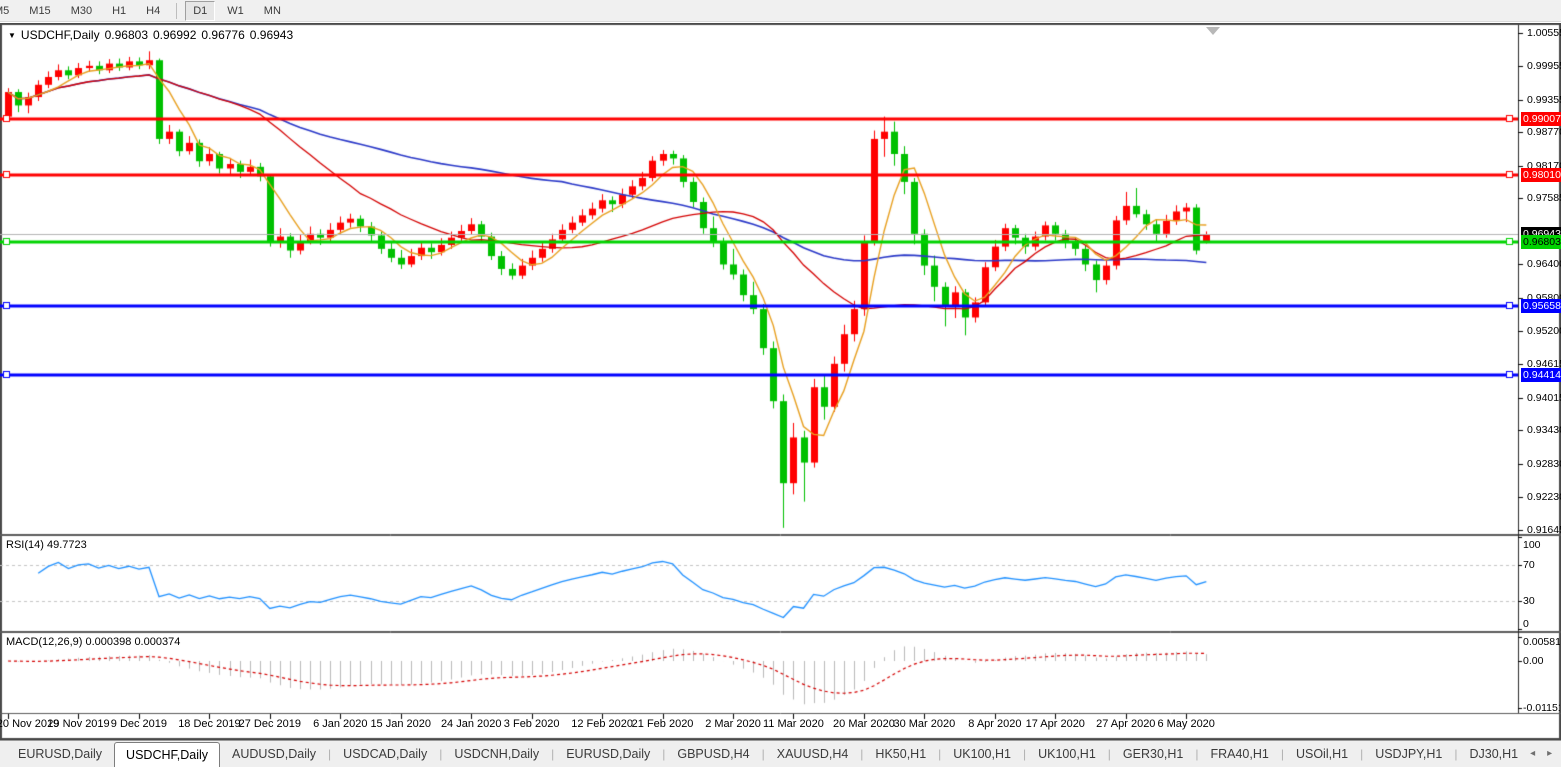  What do you see at coordinates (340, 724) in the screenshot?
I see `date-axis-label: 6 Jan 2020` at bounding box center [340, 724].